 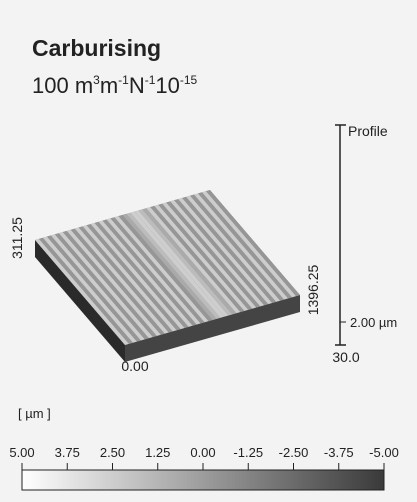 I want to click on profile-scale-label: 2.00 µm, so click(x=373, y=322).